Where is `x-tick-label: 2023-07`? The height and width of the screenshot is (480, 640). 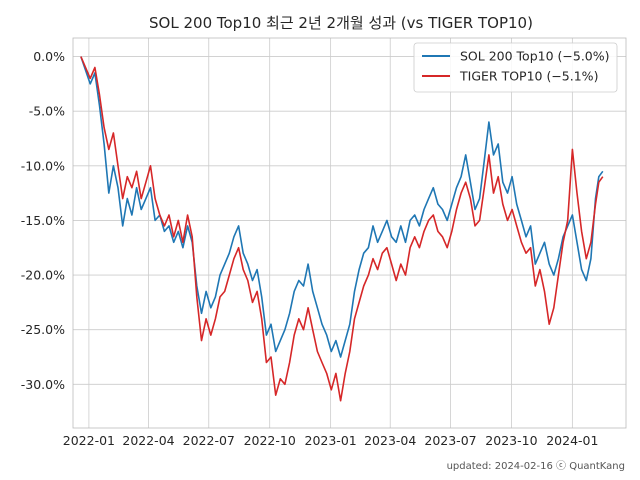
x-tick-label: 2023-07 is located at coordinates (450, 440).